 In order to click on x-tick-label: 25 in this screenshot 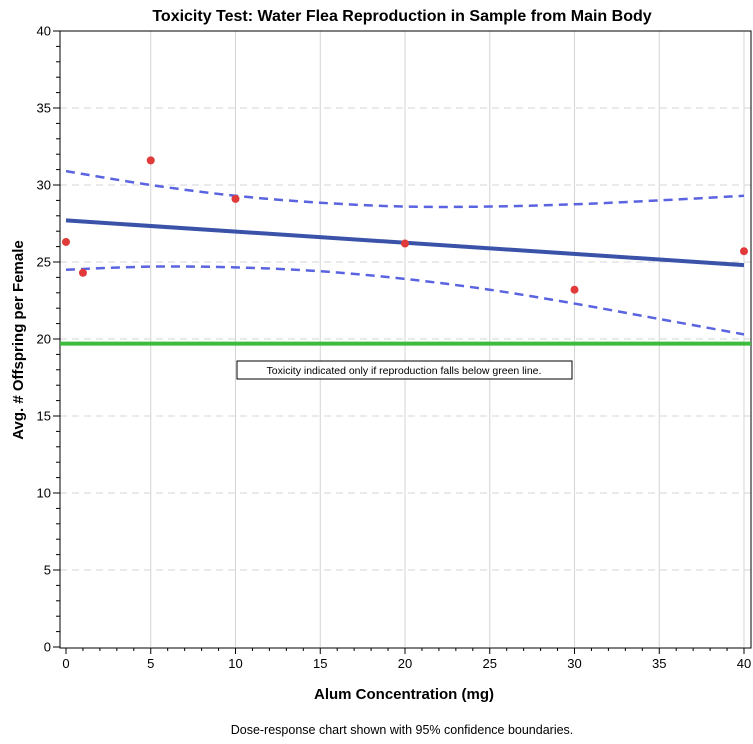, I will do `click(490, 663)`.